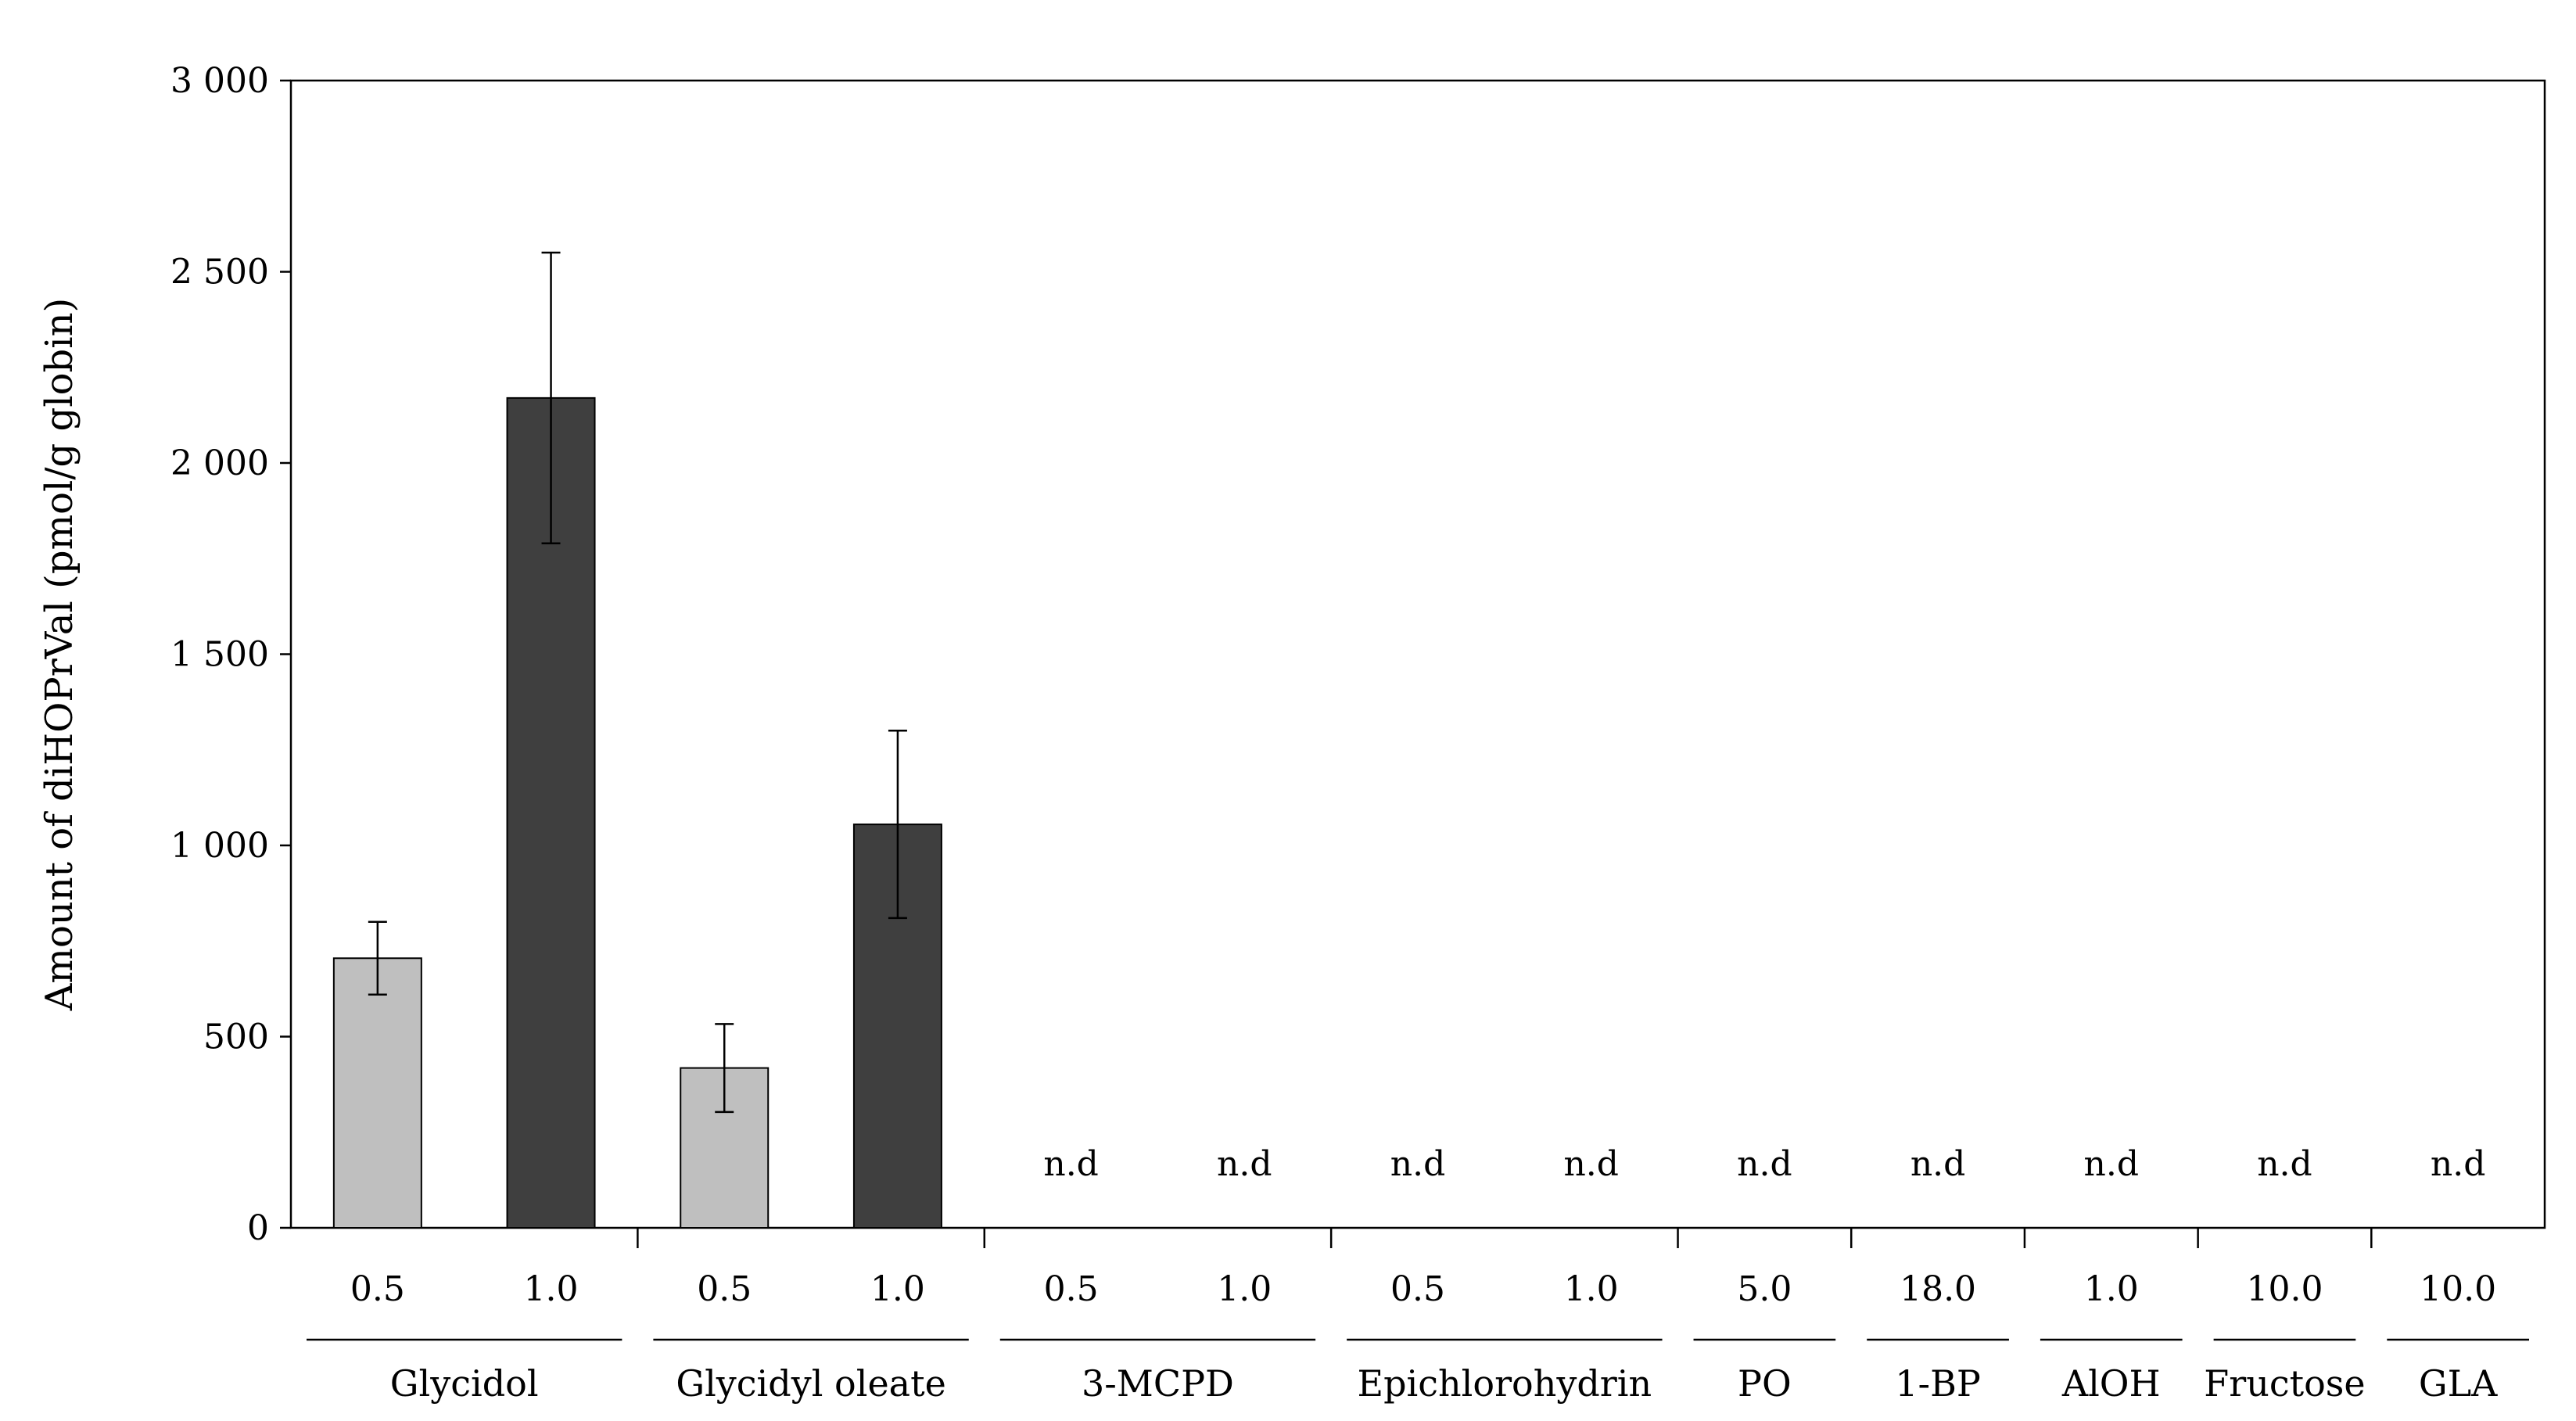  I want to click on group-label: Fructose, so click(2284, 1383).